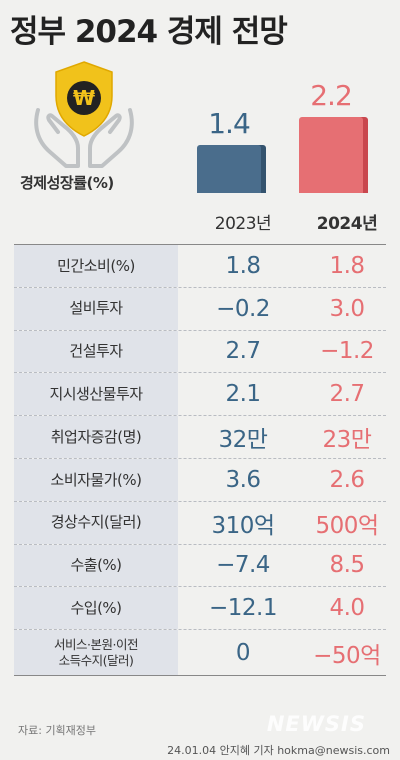  What do you see at coordinates (243, 224) in the screenshot?
I see `column-header-2023: 2023년` at bounding box center [243, 224].